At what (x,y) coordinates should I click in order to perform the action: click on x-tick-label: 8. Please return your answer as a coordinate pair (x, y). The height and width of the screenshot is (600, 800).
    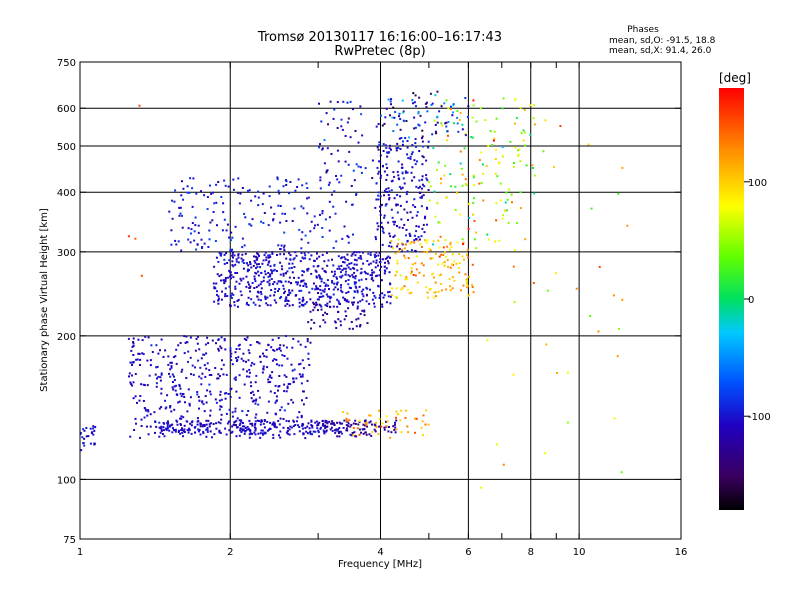
    Looking at the image, I should click on (531, 552).